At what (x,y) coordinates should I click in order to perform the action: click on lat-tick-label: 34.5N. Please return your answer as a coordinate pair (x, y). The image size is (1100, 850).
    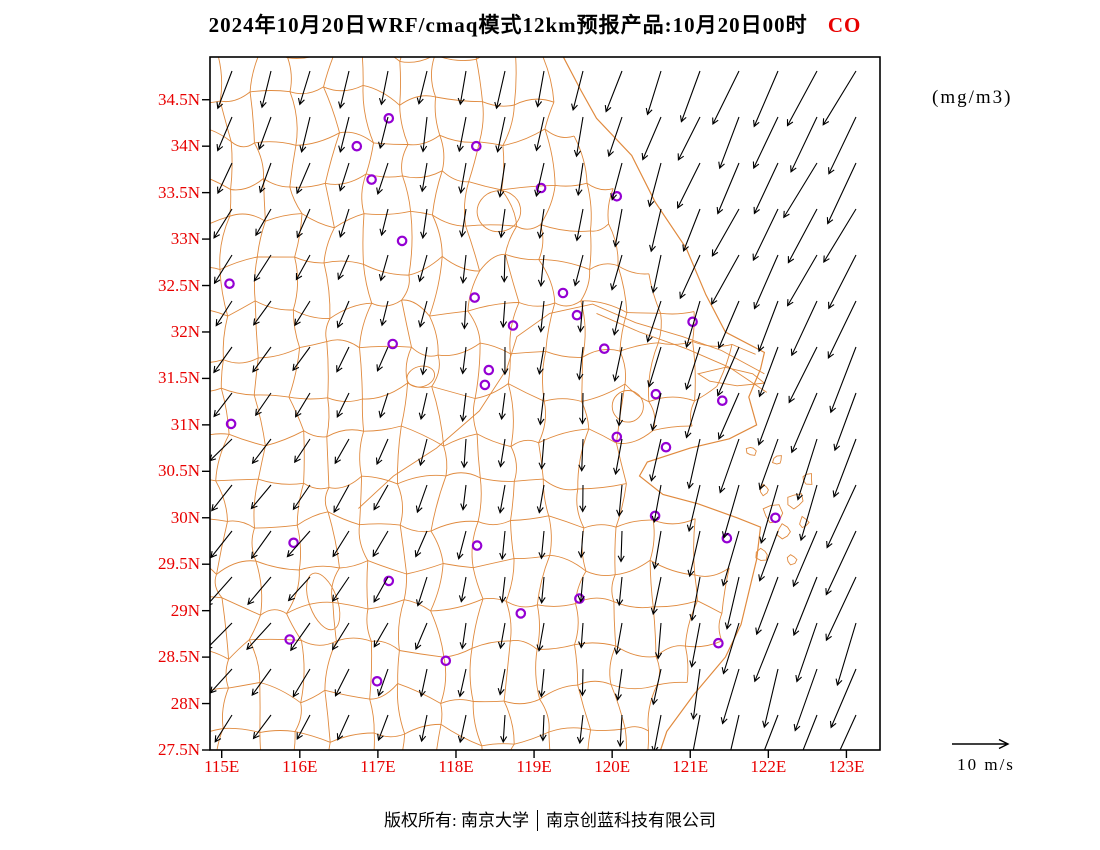
    Looking at the image, I should click on (178, 99).